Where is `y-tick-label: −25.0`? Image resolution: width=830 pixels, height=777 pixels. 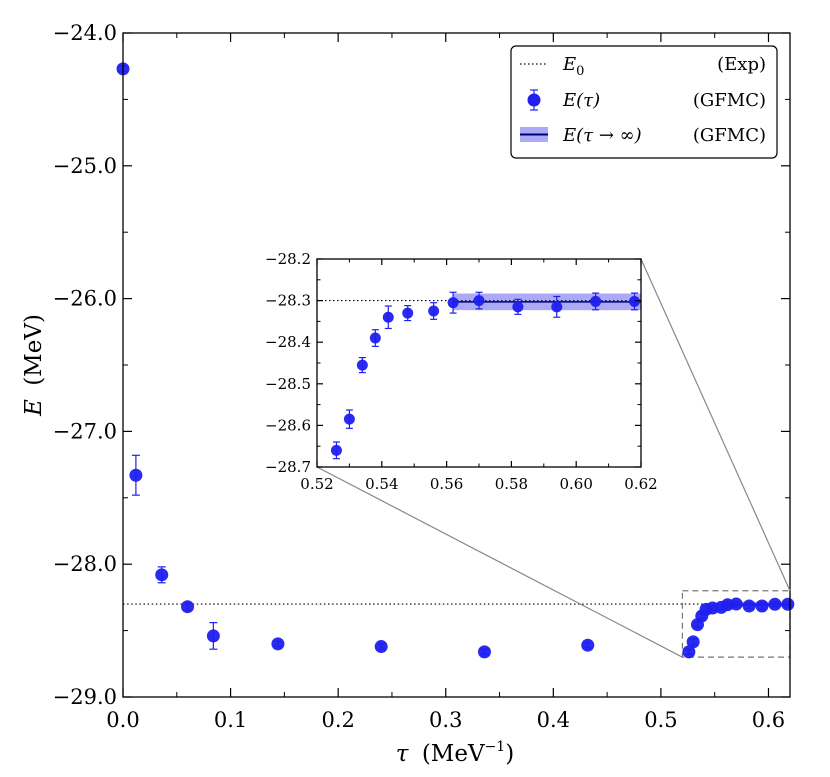
y-tick-label: −25.0 is located at coordinates (85, 166).